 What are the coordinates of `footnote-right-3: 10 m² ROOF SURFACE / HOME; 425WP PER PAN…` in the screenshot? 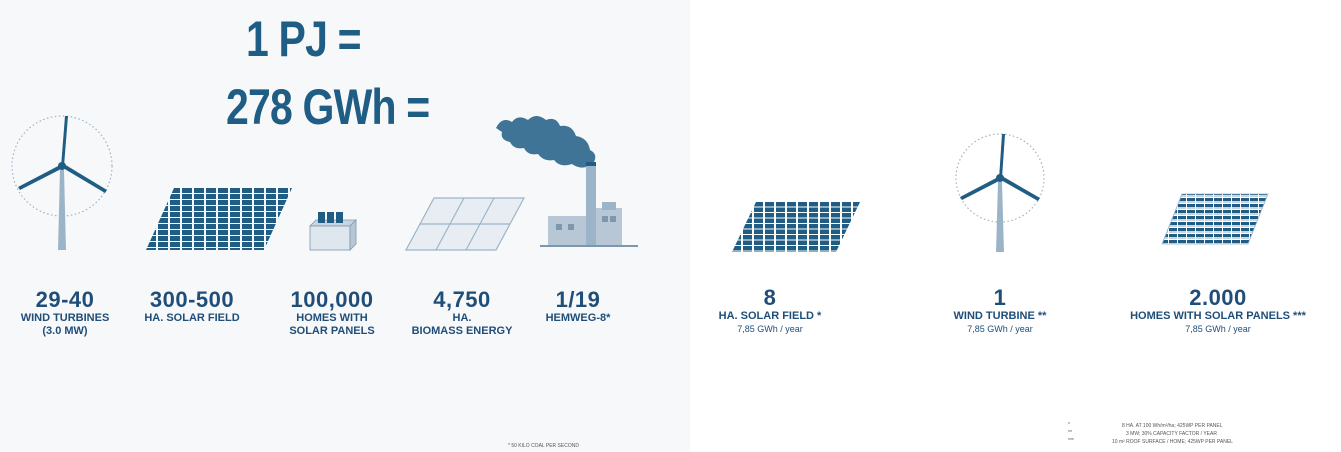 It's located at (1172, 442).